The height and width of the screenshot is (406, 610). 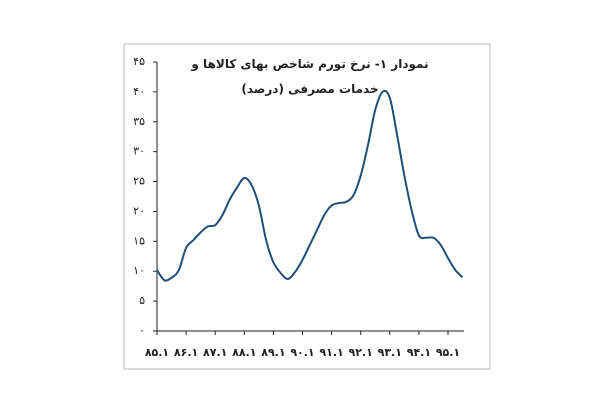 What do you see at coordinates (139, 240) in the screenshot?
I see `y-tick-label: ۱۵` at bounding box center [139, 240].